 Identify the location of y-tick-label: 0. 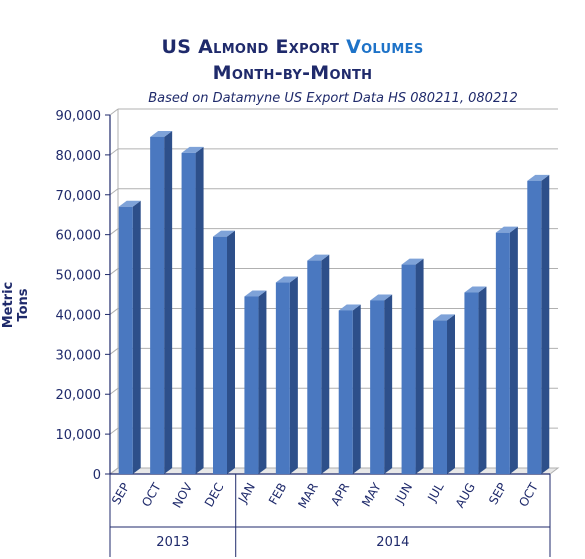
(97, 475).